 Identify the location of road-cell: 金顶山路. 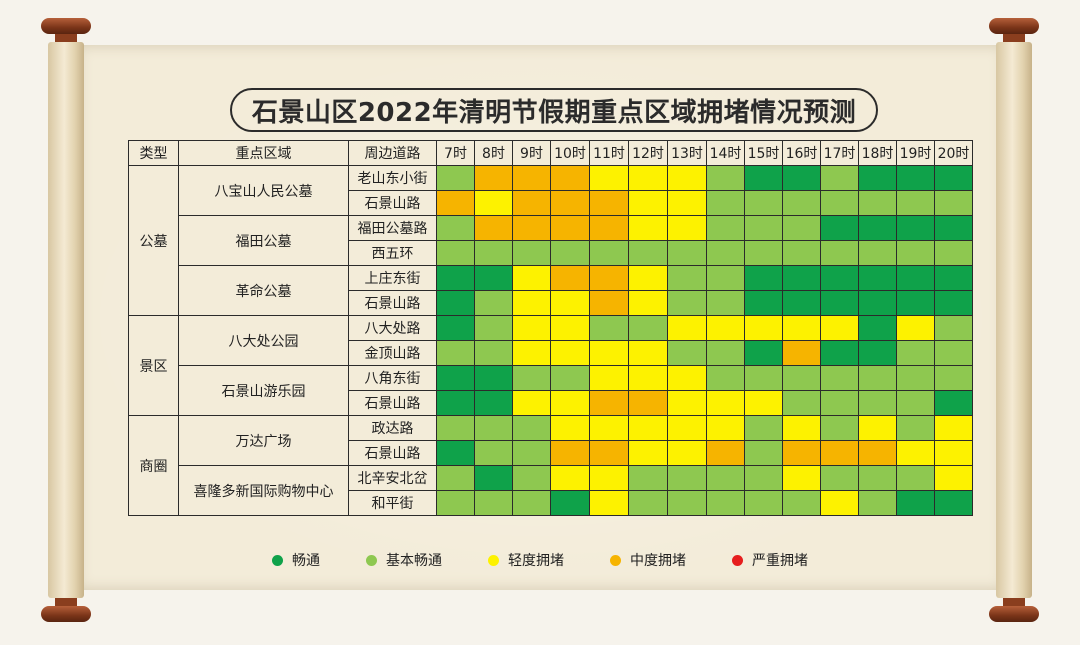
(392, 353).